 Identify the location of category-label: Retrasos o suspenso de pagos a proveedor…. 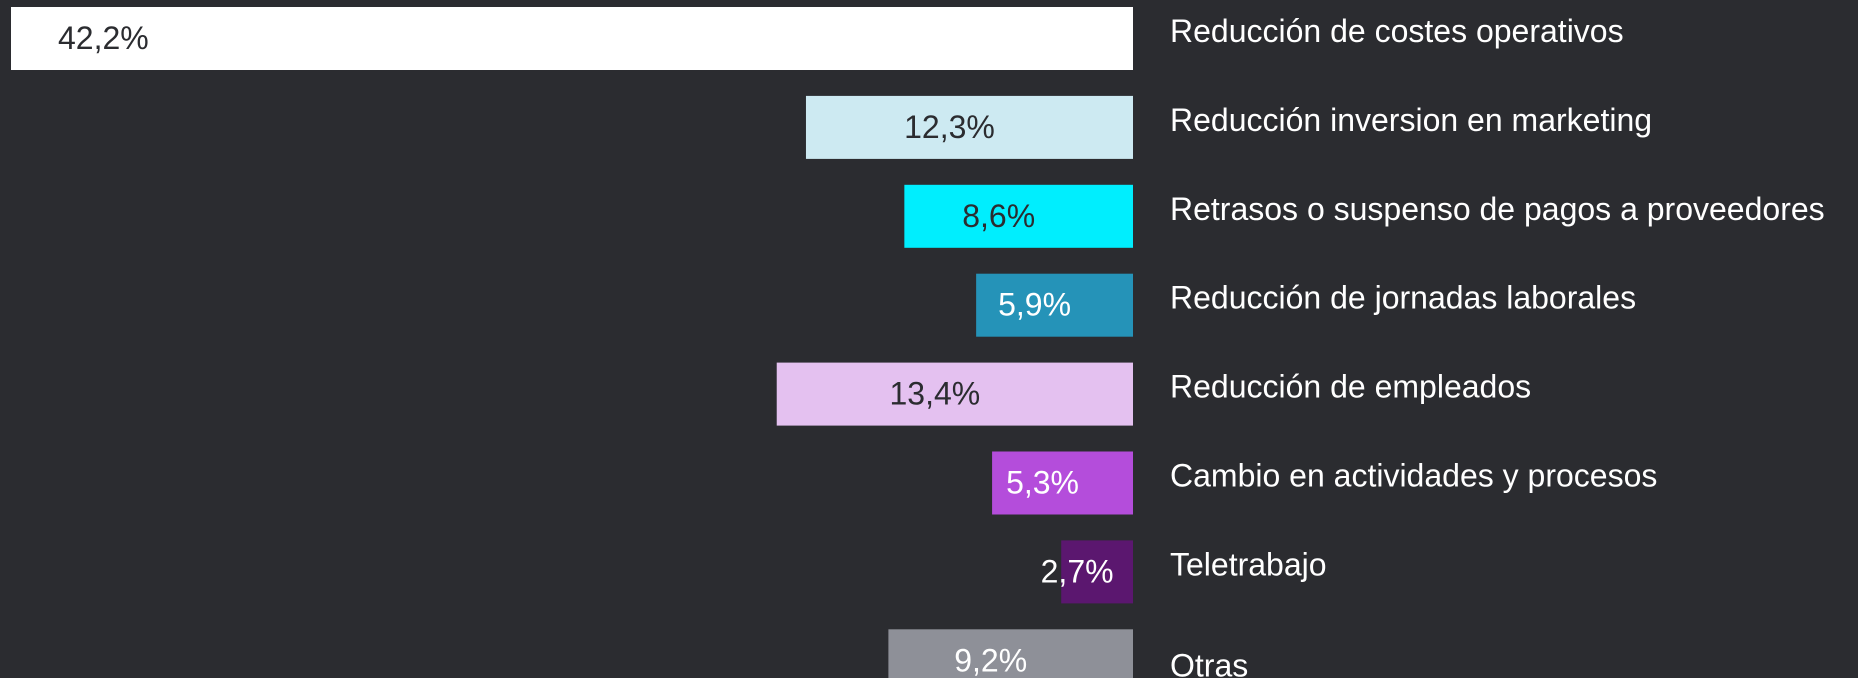
(1497, 209).